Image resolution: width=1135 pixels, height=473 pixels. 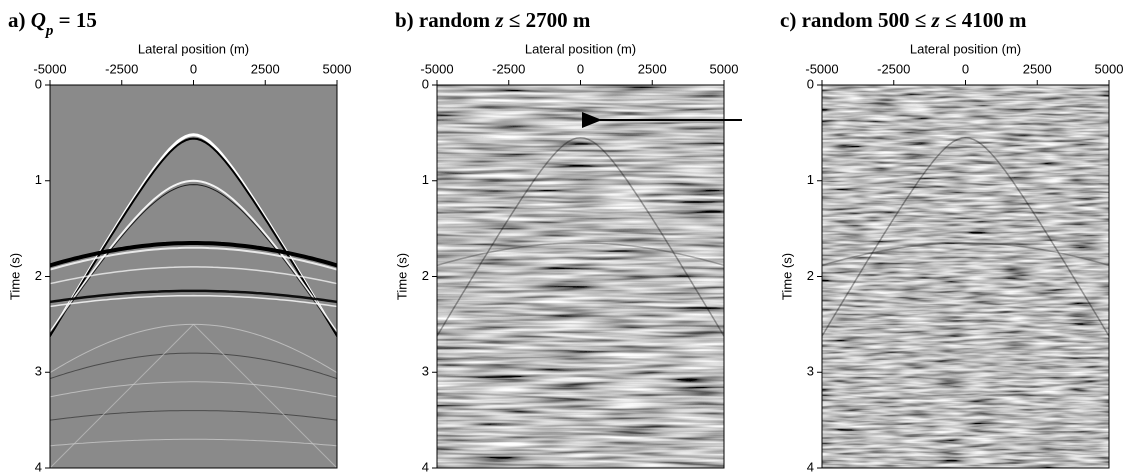 I want to click on title-part: c) random 500 ≤, so click(x=856, y=20).